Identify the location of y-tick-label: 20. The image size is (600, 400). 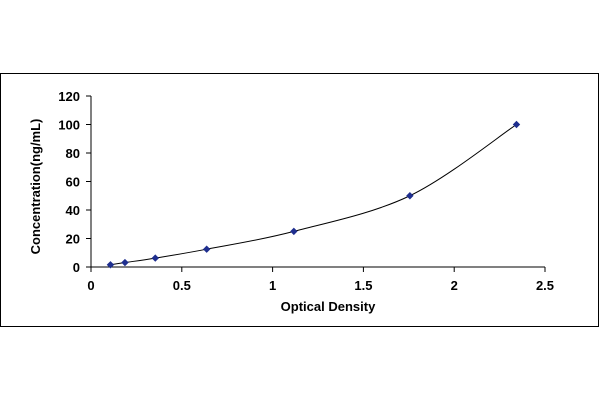
(73, 239).